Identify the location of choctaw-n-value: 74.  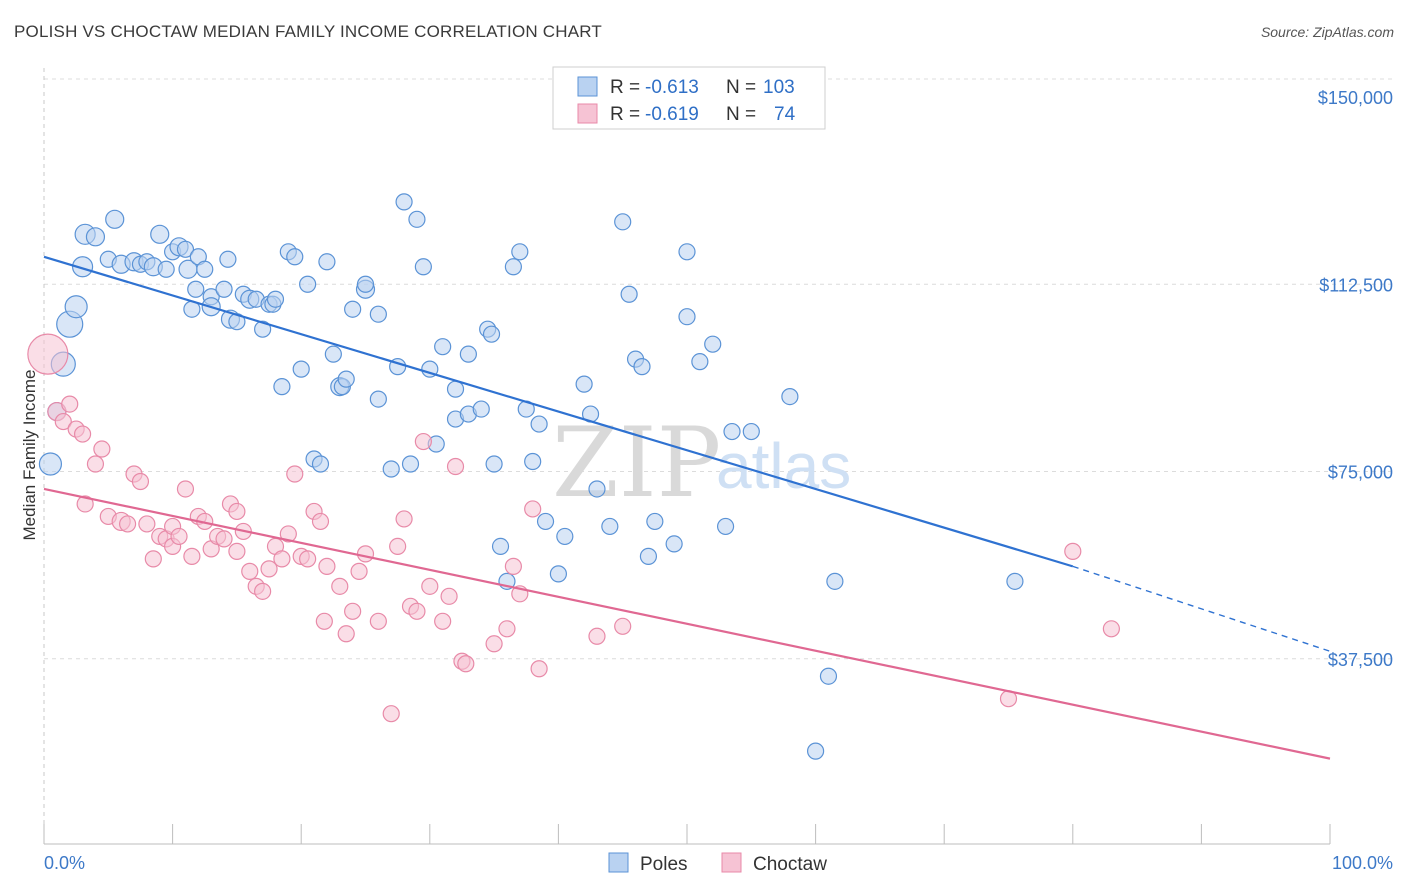
(785, 114).